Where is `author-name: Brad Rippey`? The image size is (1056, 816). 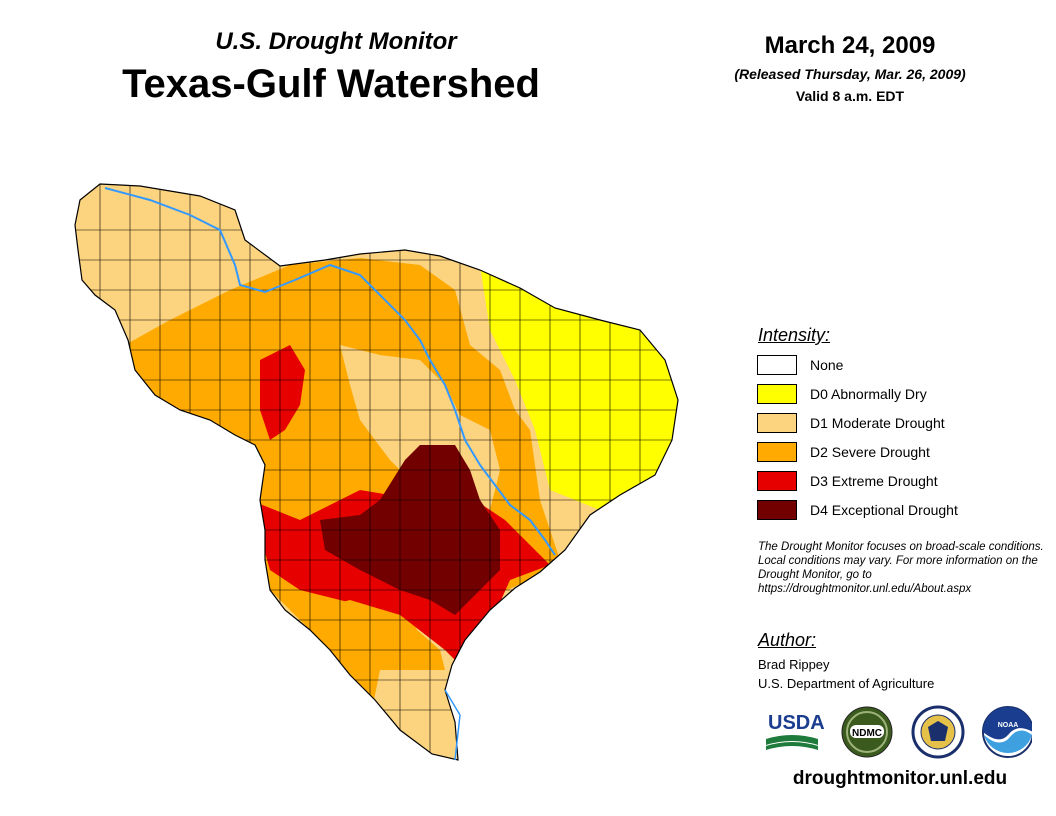
author-name: Brad Rippey is located at coordinates (794, 664).